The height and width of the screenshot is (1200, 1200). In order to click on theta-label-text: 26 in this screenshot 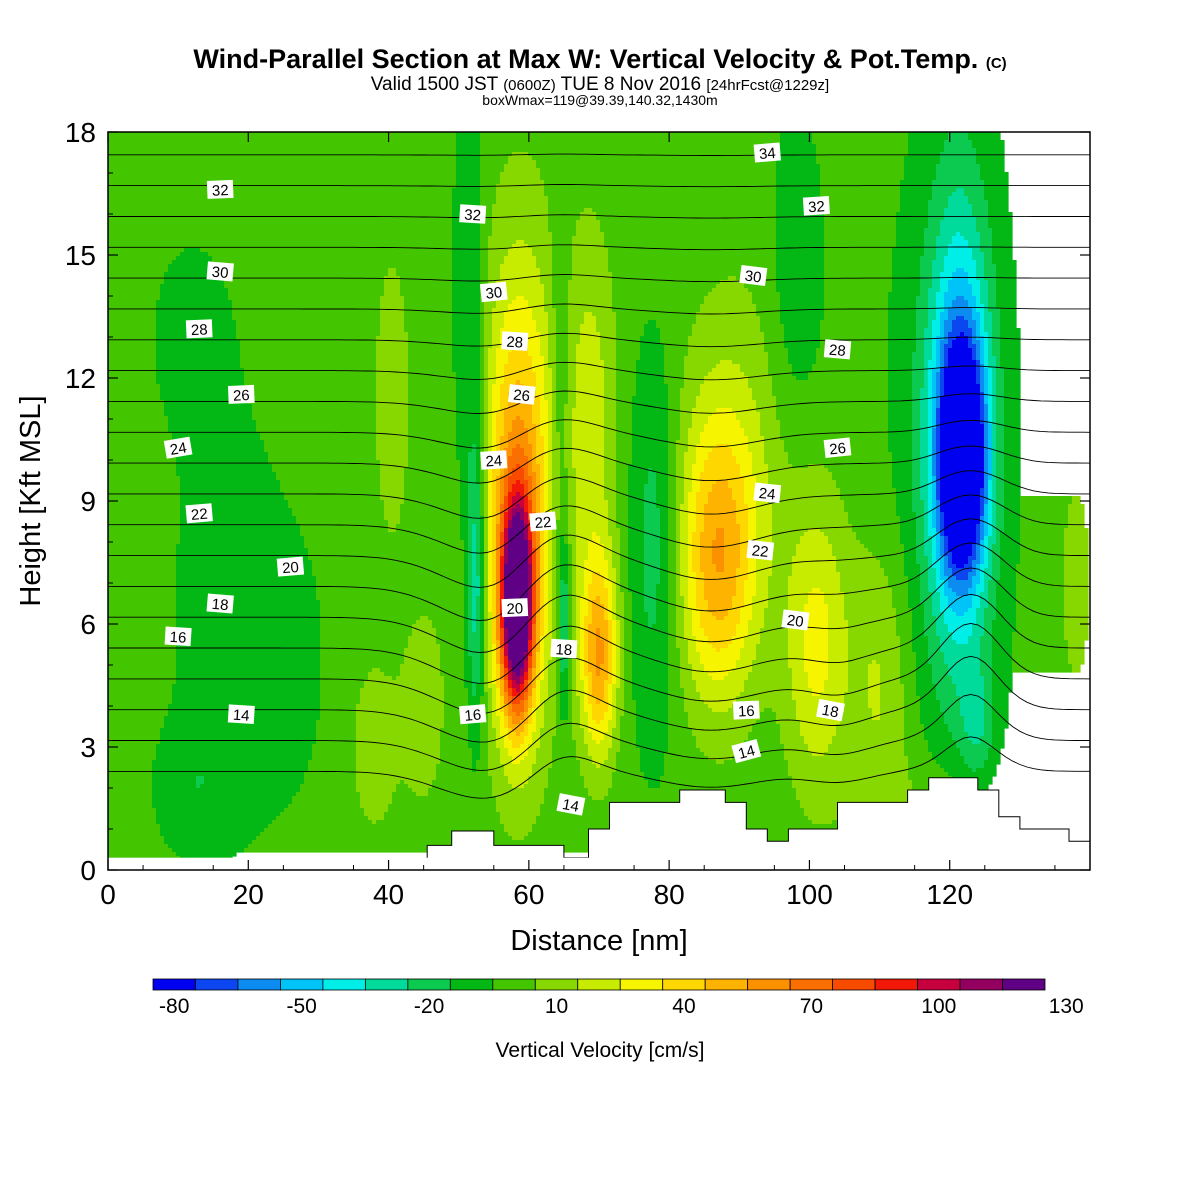, I will do `click(837, 449)`.